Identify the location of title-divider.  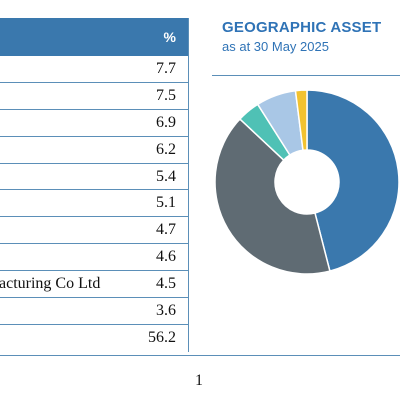
(306, 75).